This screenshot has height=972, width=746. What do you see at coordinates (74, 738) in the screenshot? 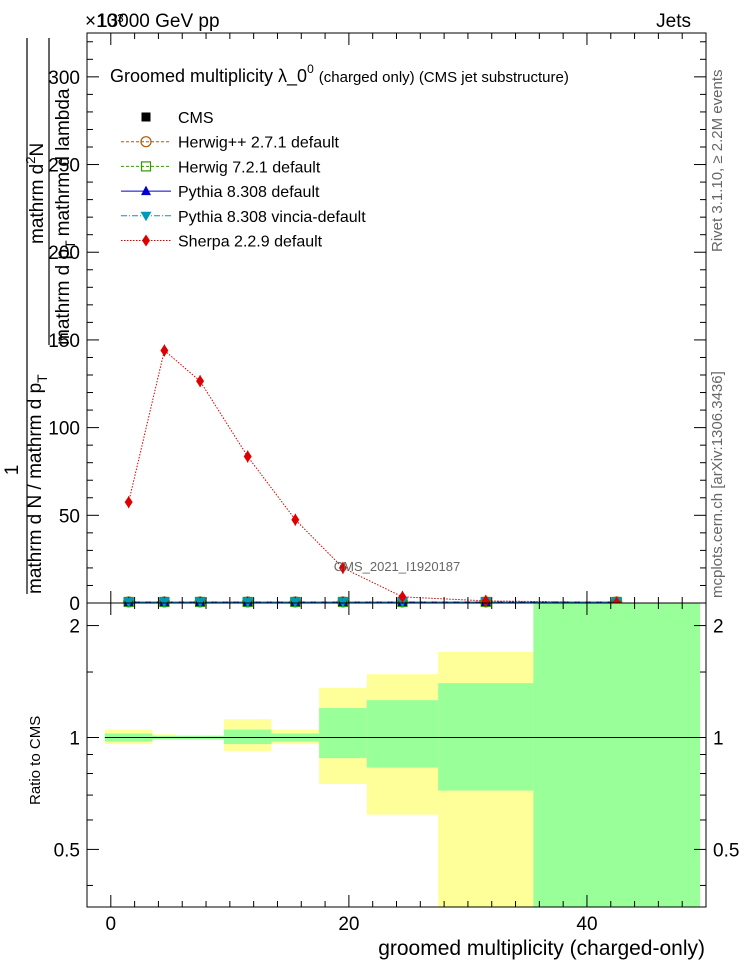
I see `ratio-ytick-label-left: 1` at bounding box center [74, 738].